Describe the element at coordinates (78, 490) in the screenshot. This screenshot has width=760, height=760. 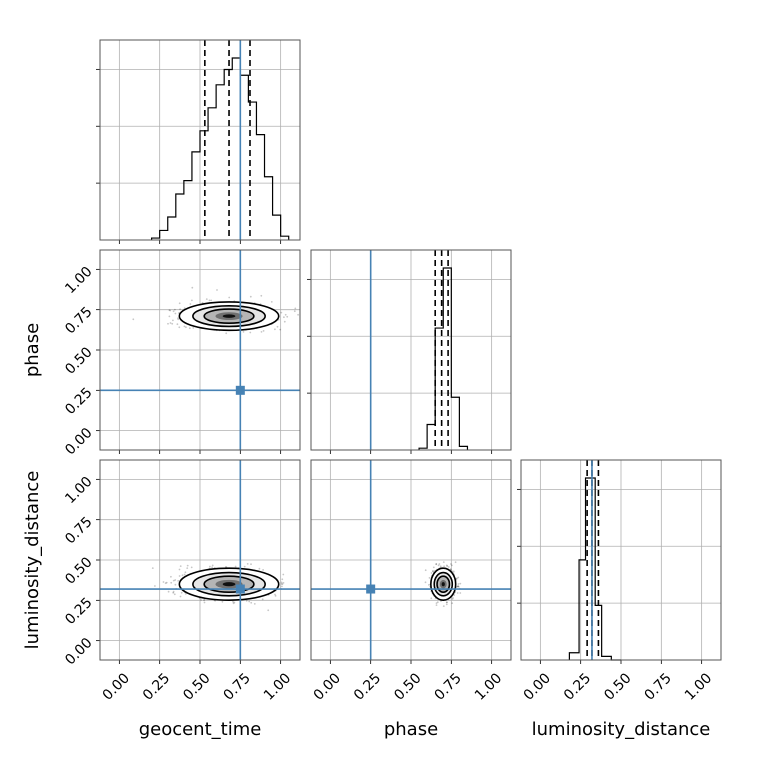
I see `y-tick-label: 1.00` at that location.